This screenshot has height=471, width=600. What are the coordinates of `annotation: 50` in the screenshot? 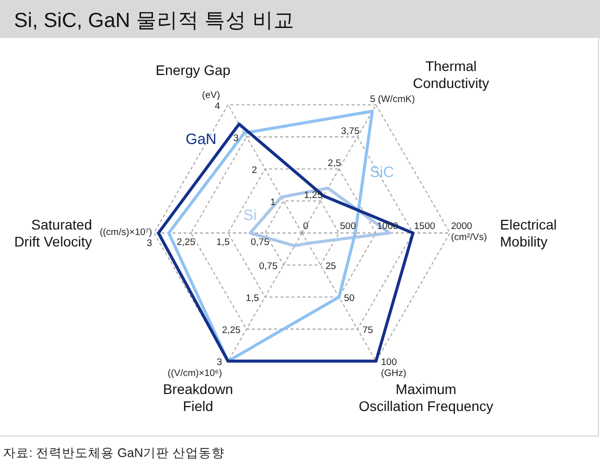 It's located at (349, 298).